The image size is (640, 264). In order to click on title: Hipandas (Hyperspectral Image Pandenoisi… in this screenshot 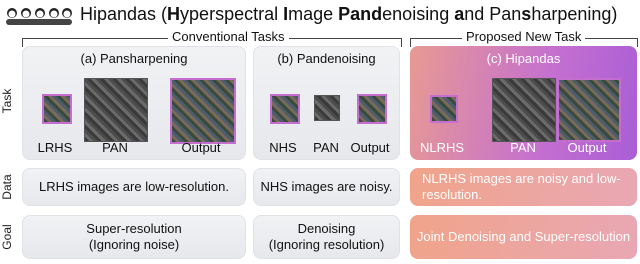, I will do `click(348, 14)`.